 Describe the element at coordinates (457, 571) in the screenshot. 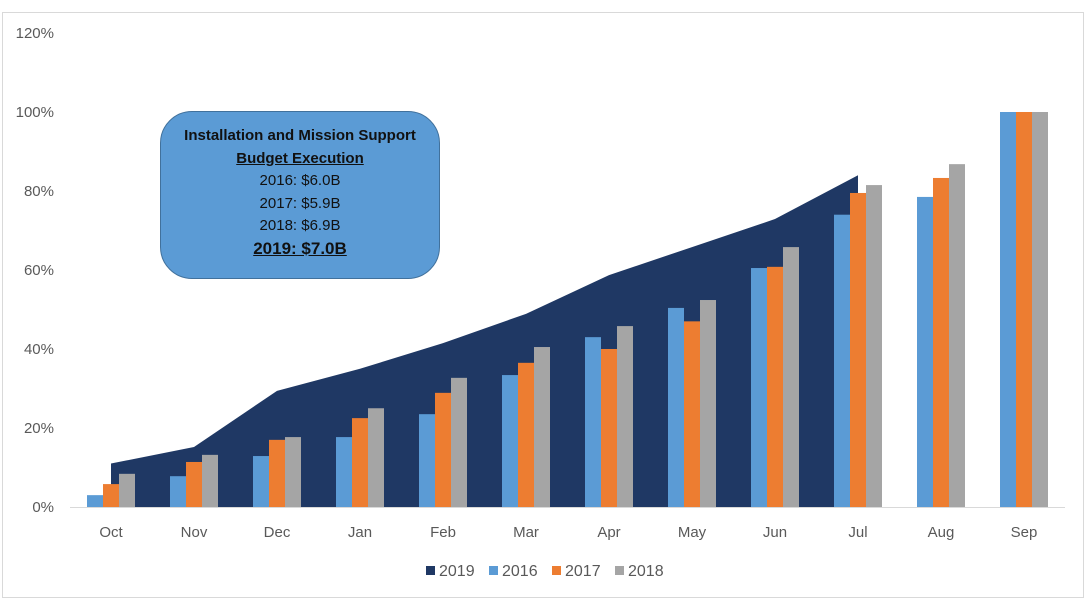

I see `legend-label-2019: 2019` at that location.